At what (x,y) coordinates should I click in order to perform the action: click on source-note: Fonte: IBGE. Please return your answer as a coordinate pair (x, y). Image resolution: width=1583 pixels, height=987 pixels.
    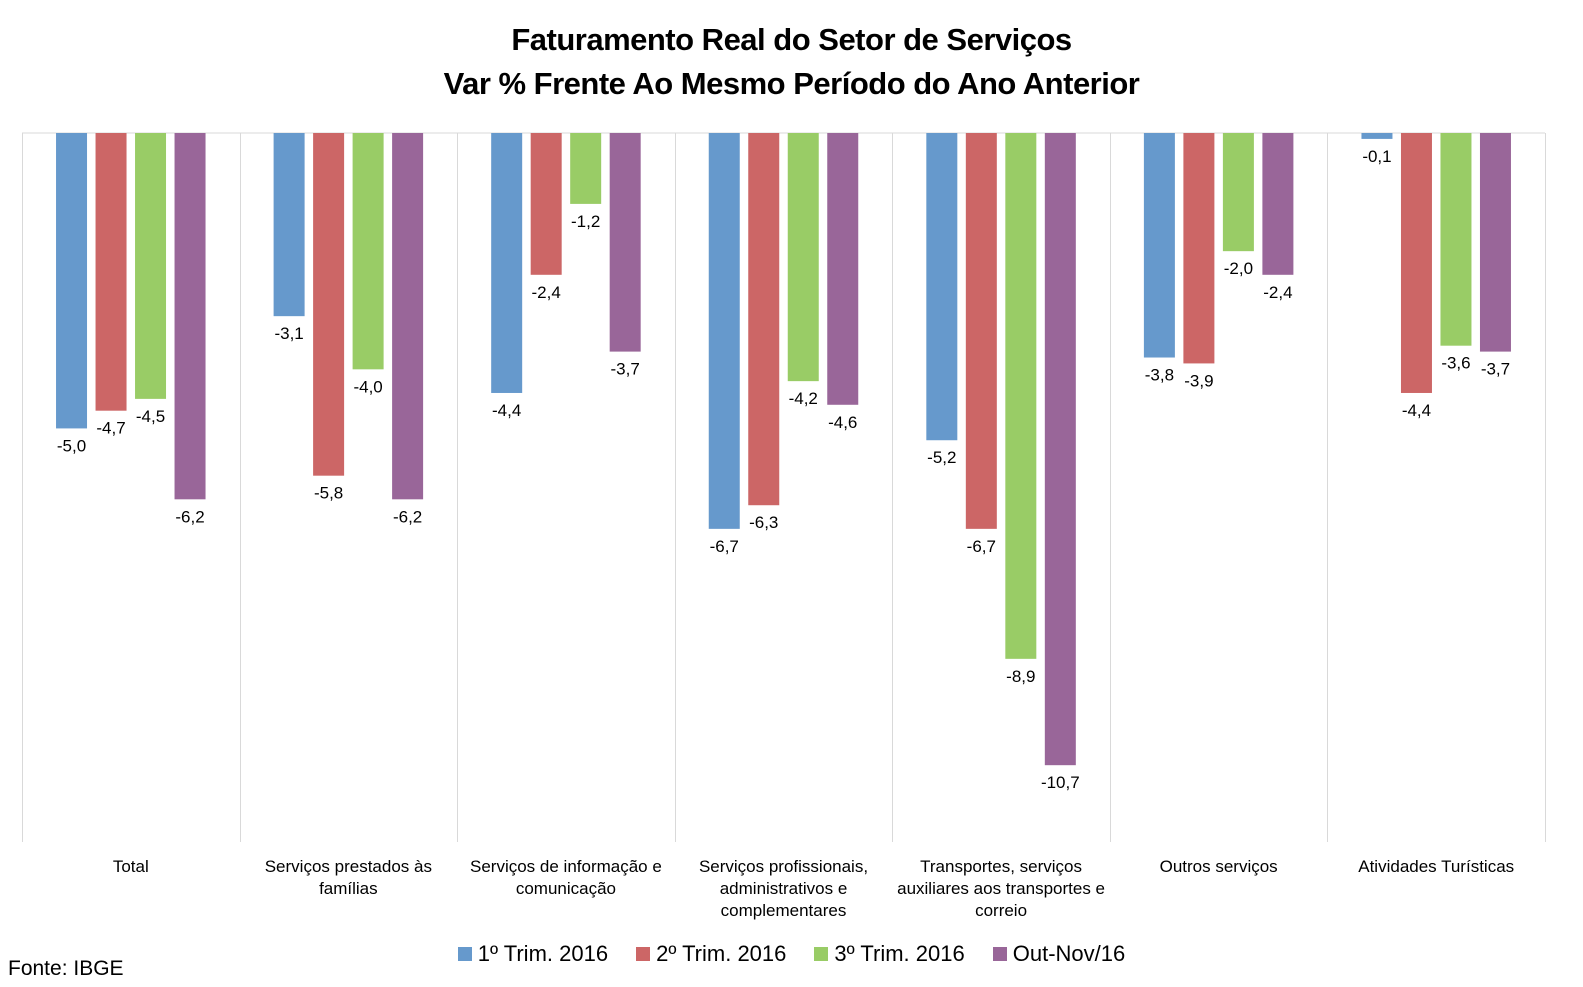
    Looking at the image, I should click on (66, 968).